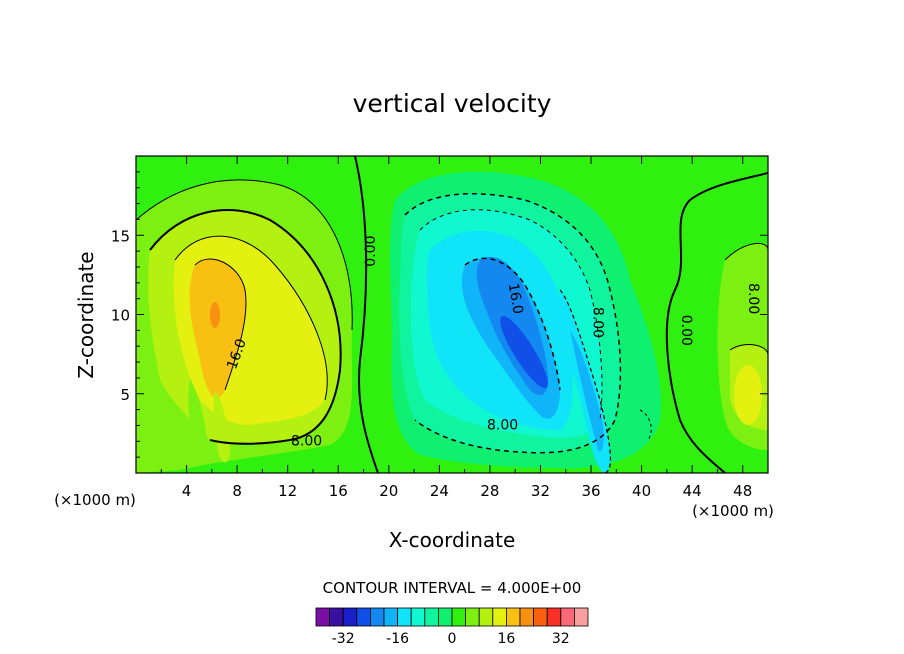 This screenshot has height=654, width=904. Describe the element at coordinates (692, 491) in the screenshot. I see `x-tick-label: 44` at that location.